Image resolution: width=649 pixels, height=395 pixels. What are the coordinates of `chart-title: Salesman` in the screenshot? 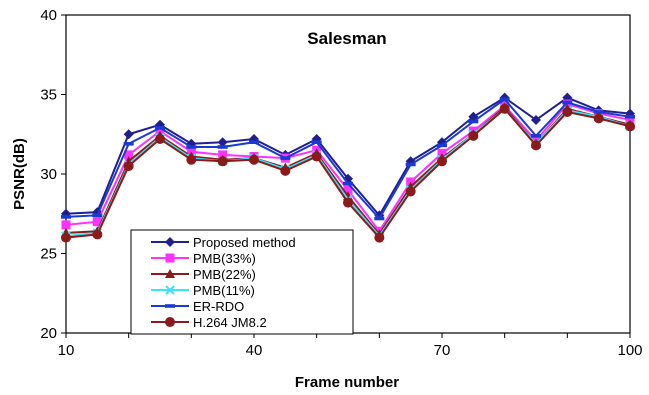 It's located at (346, 38).